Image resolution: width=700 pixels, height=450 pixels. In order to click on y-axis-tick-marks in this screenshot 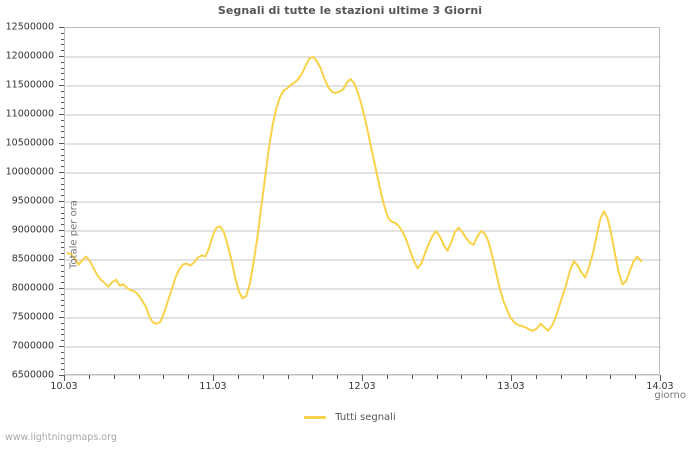, I will do `click(62, 201)`.